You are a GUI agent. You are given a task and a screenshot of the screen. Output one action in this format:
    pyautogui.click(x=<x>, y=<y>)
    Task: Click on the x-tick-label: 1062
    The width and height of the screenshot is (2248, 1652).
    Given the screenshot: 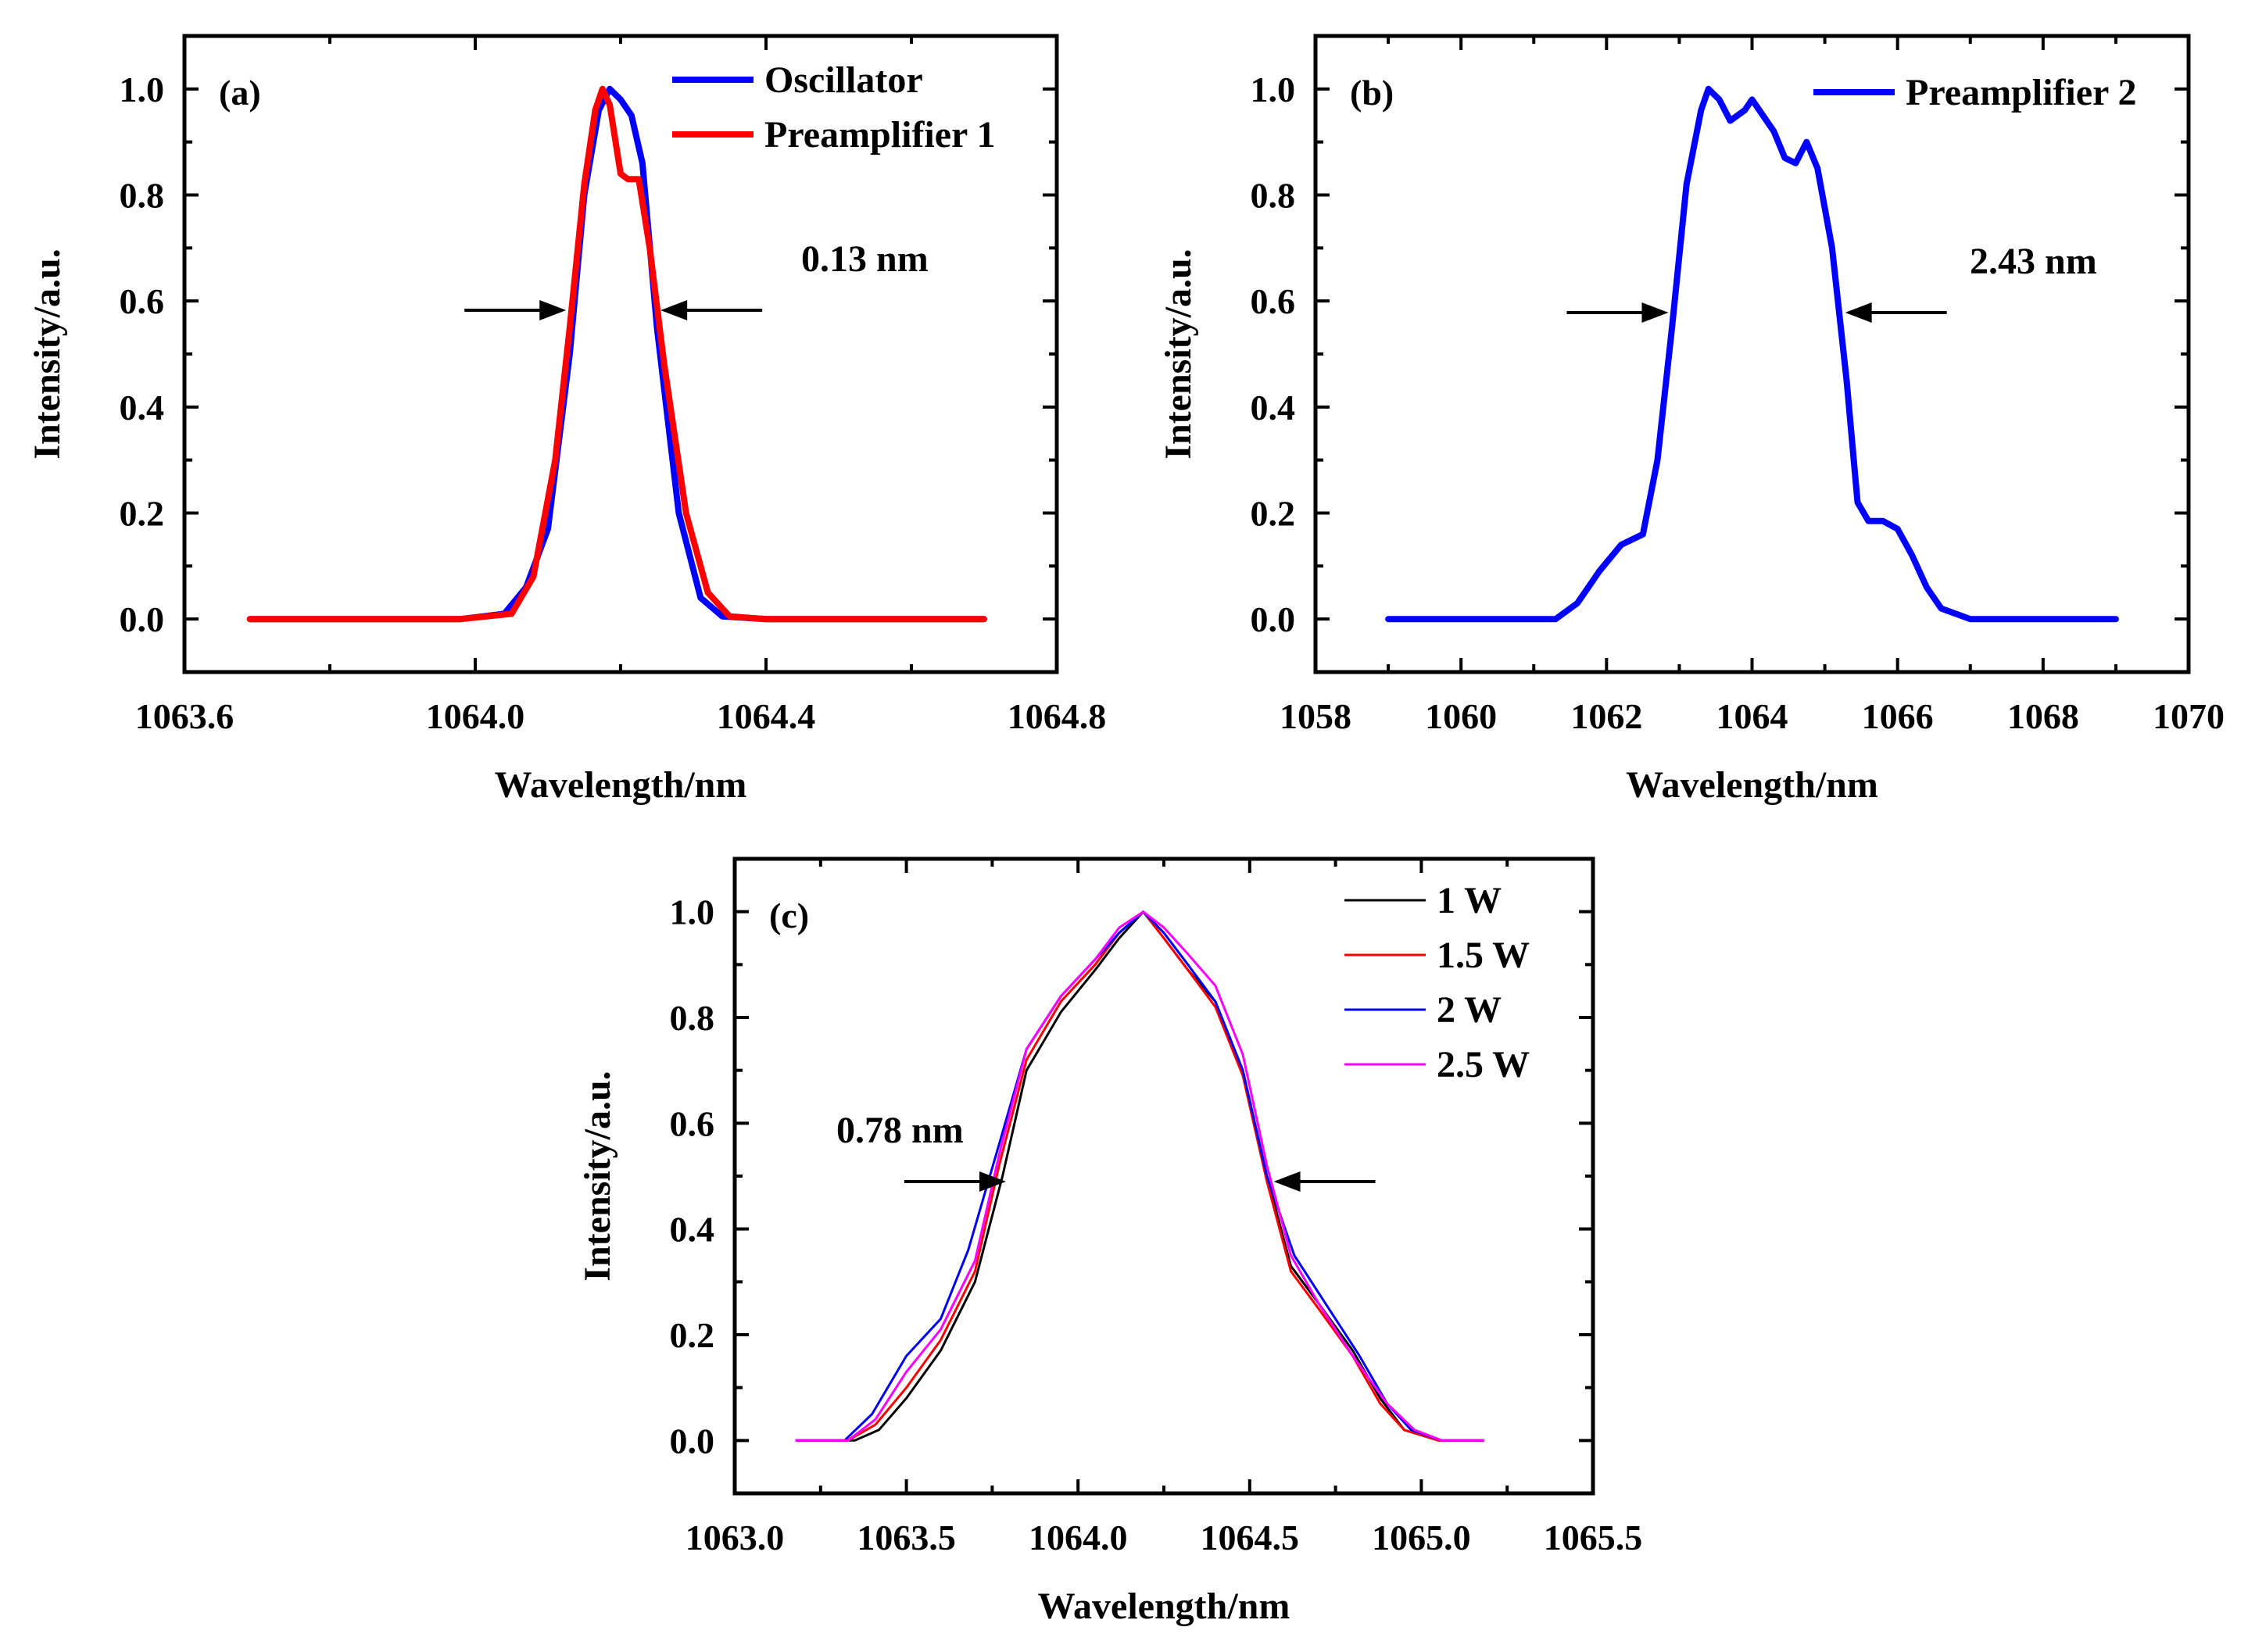 What is the action you would take?
    pyautogui.click(x=1606, y=716)
    